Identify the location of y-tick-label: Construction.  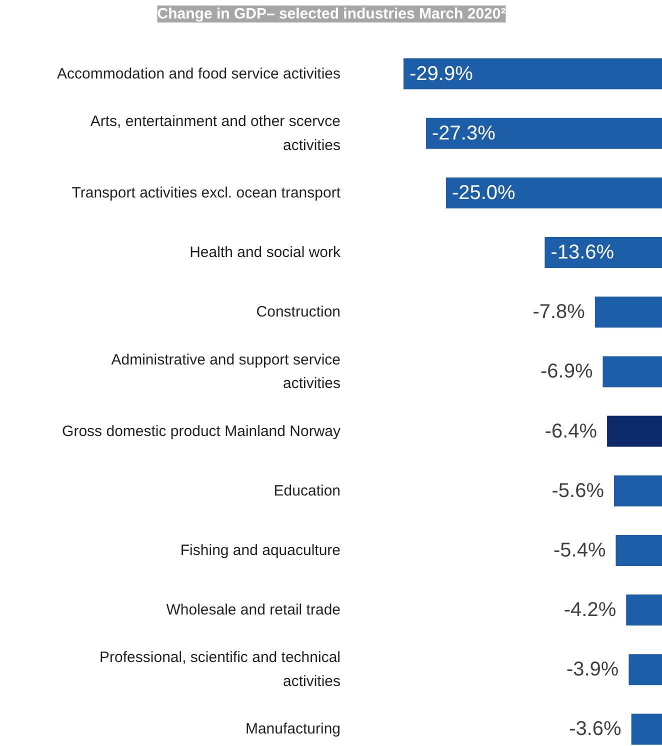
(298, 312).